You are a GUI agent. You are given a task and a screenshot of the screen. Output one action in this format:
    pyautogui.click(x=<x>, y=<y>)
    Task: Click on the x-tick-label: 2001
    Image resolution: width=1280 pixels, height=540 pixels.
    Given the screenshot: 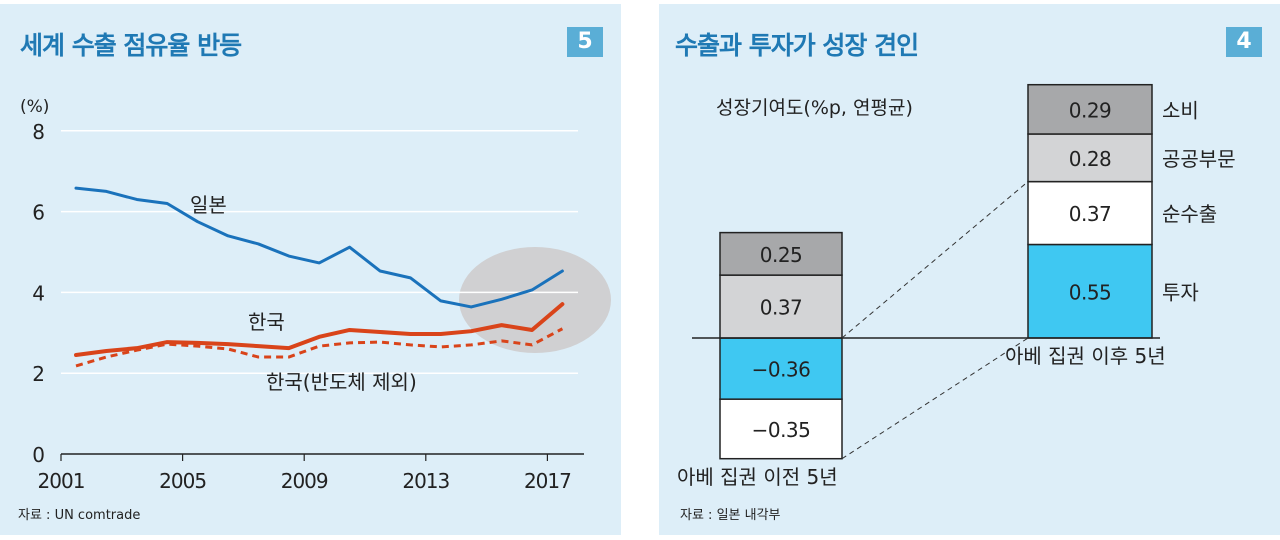 What is the action you would take?
    pyautogui.click(x=61, y=481)
    